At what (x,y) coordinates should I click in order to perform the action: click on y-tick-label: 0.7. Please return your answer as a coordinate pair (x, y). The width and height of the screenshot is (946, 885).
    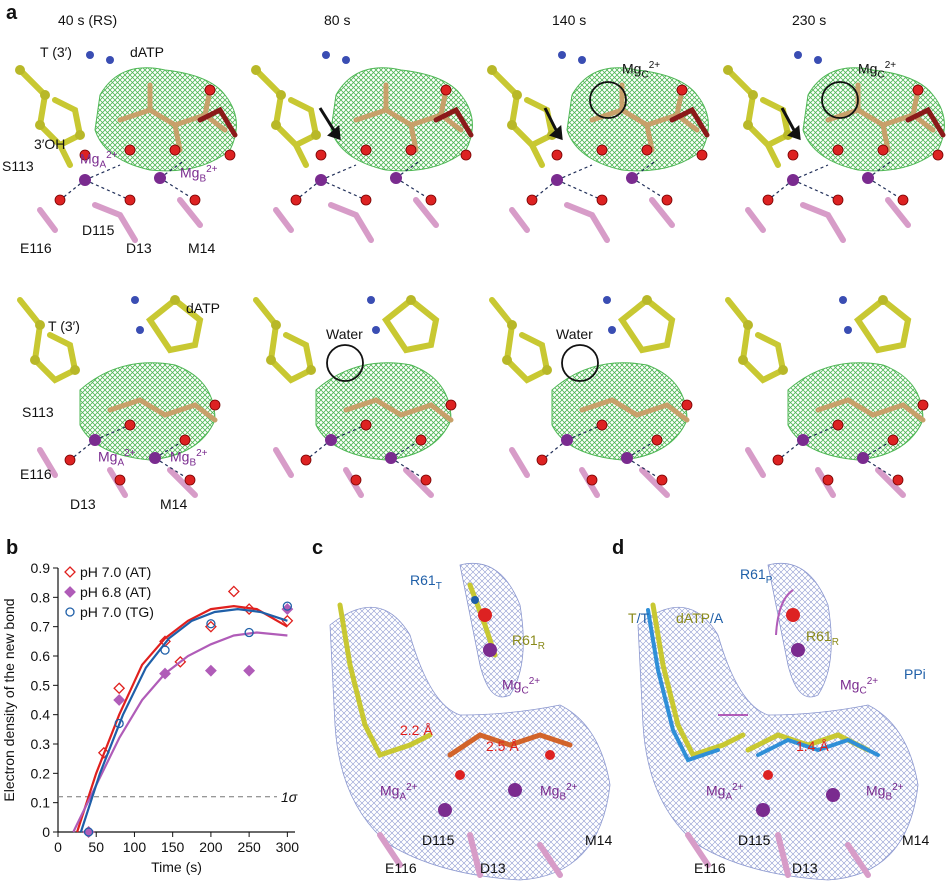
    Looking at the image, I should click on (41, 627).